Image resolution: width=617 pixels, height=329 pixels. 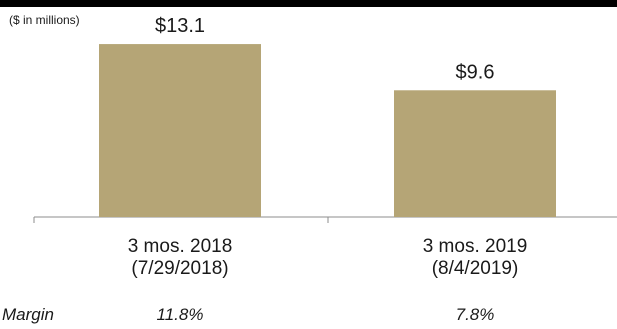 I want to click on category-label-line1: 3 mos. 2019, so click(x=475, y=246).